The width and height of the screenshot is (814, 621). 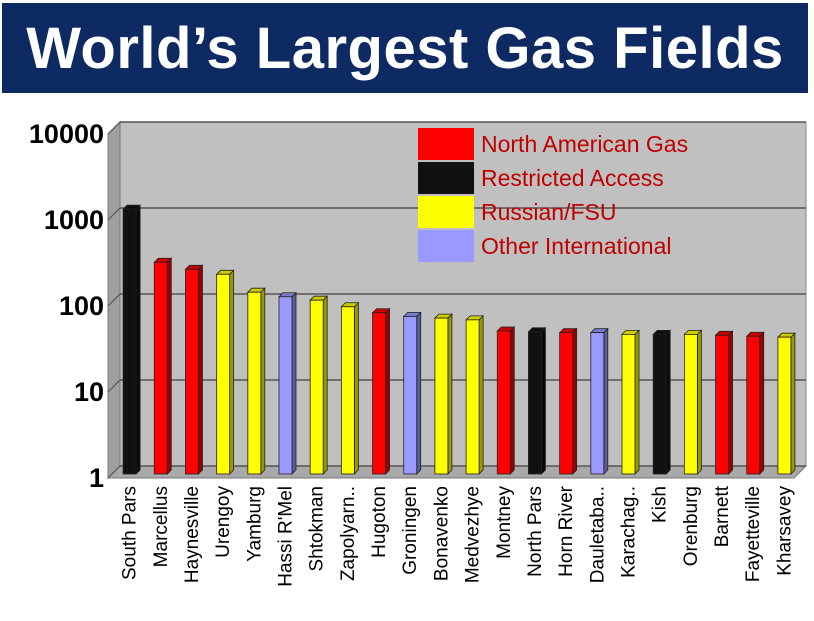 What do you see at coordinates (96, 478) in the screenshot?
I see `y-tick-label: 1` at bounding box center [96, 478].